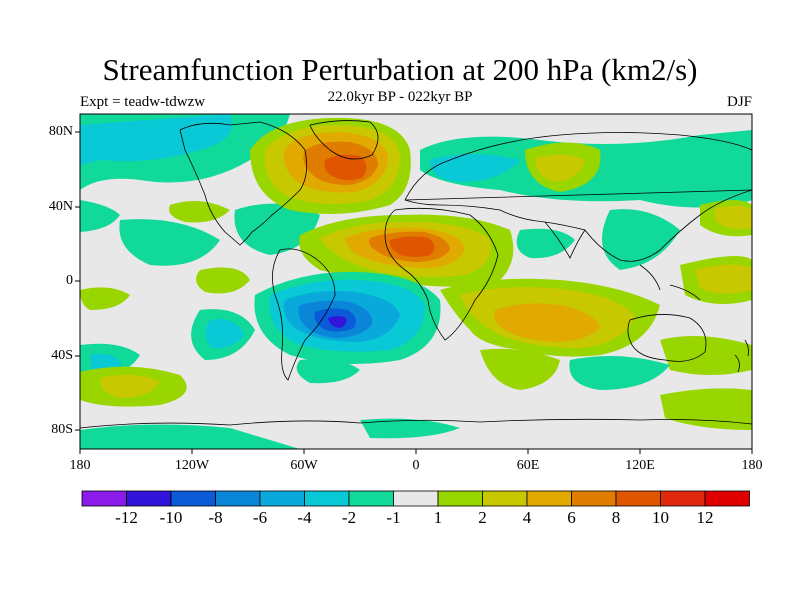  What do you see at coordinates (344, 140) in the screenshot?
I see `coastline-greenland` at bounding box center [344, 140].